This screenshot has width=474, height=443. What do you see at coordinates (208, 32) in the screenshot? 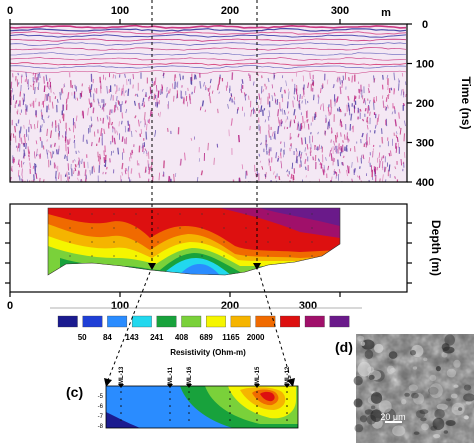
I see `gpr-reflector` at bounding box center [208, 32].